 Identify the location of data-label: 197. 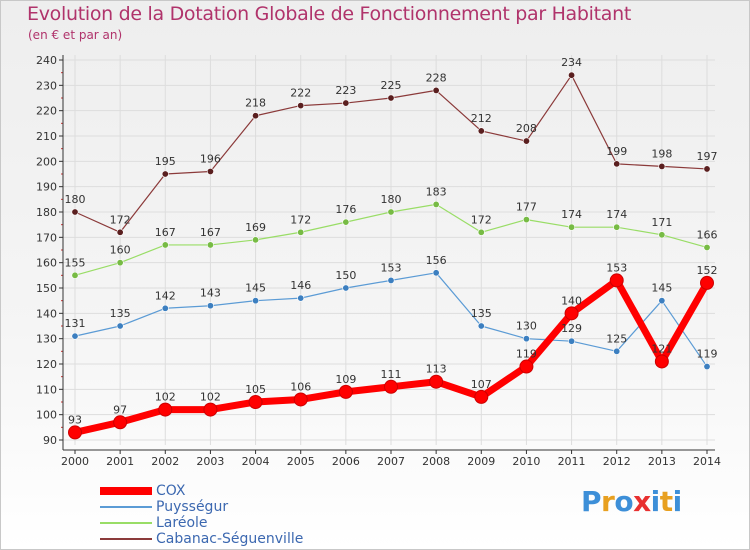
(707, 156).